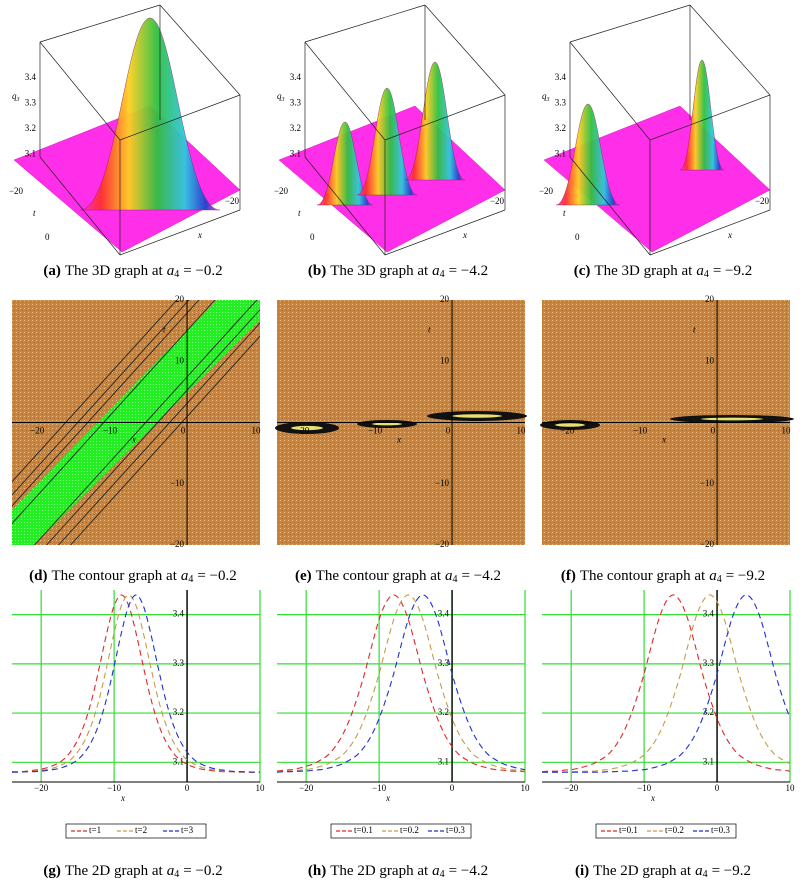 This screenshot has width=809, height=884. What do you see at coordinates (317, 271) in the screenshot?
I see `caption-label: (b)` at bounding box center [317, 271].